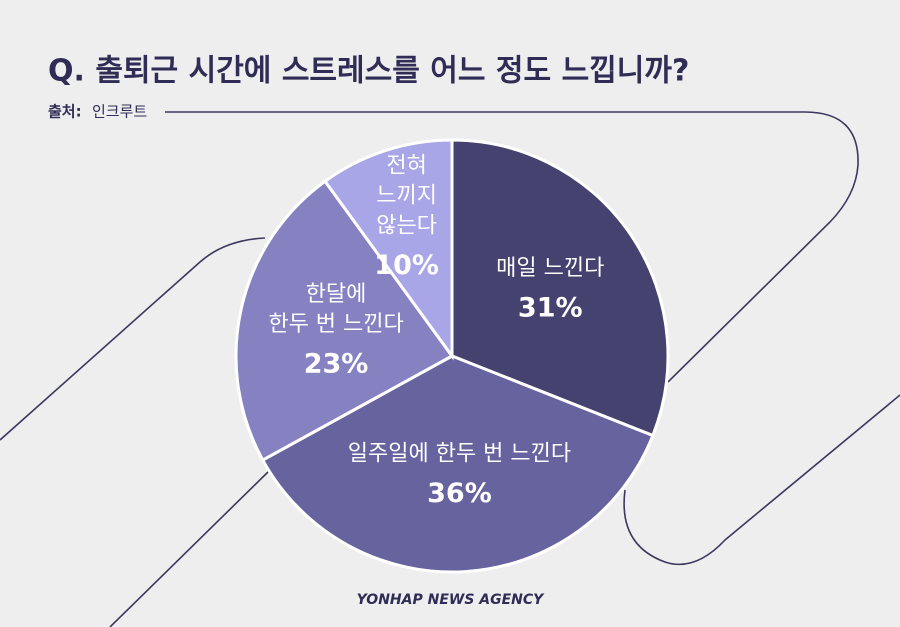  I want to click on slice-label: 일주일에 한두 번 느낀다, so click(459, 454).